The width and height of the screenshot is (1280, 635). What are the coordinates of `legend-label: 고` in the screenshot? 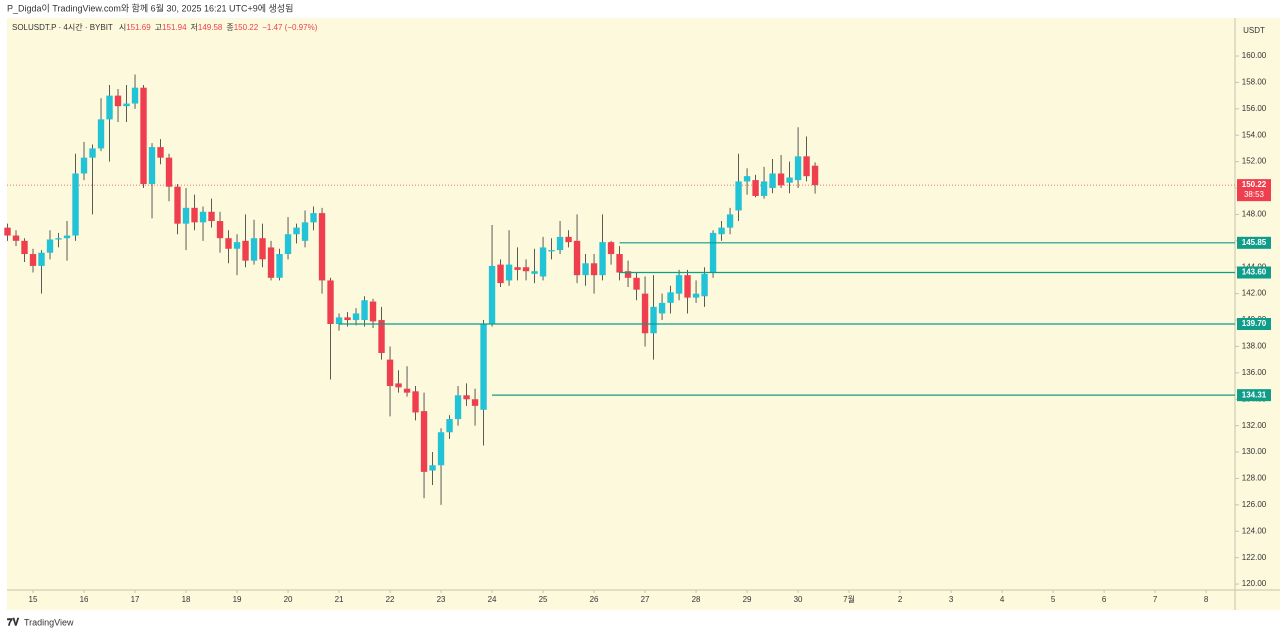 It's located at (158, 27).